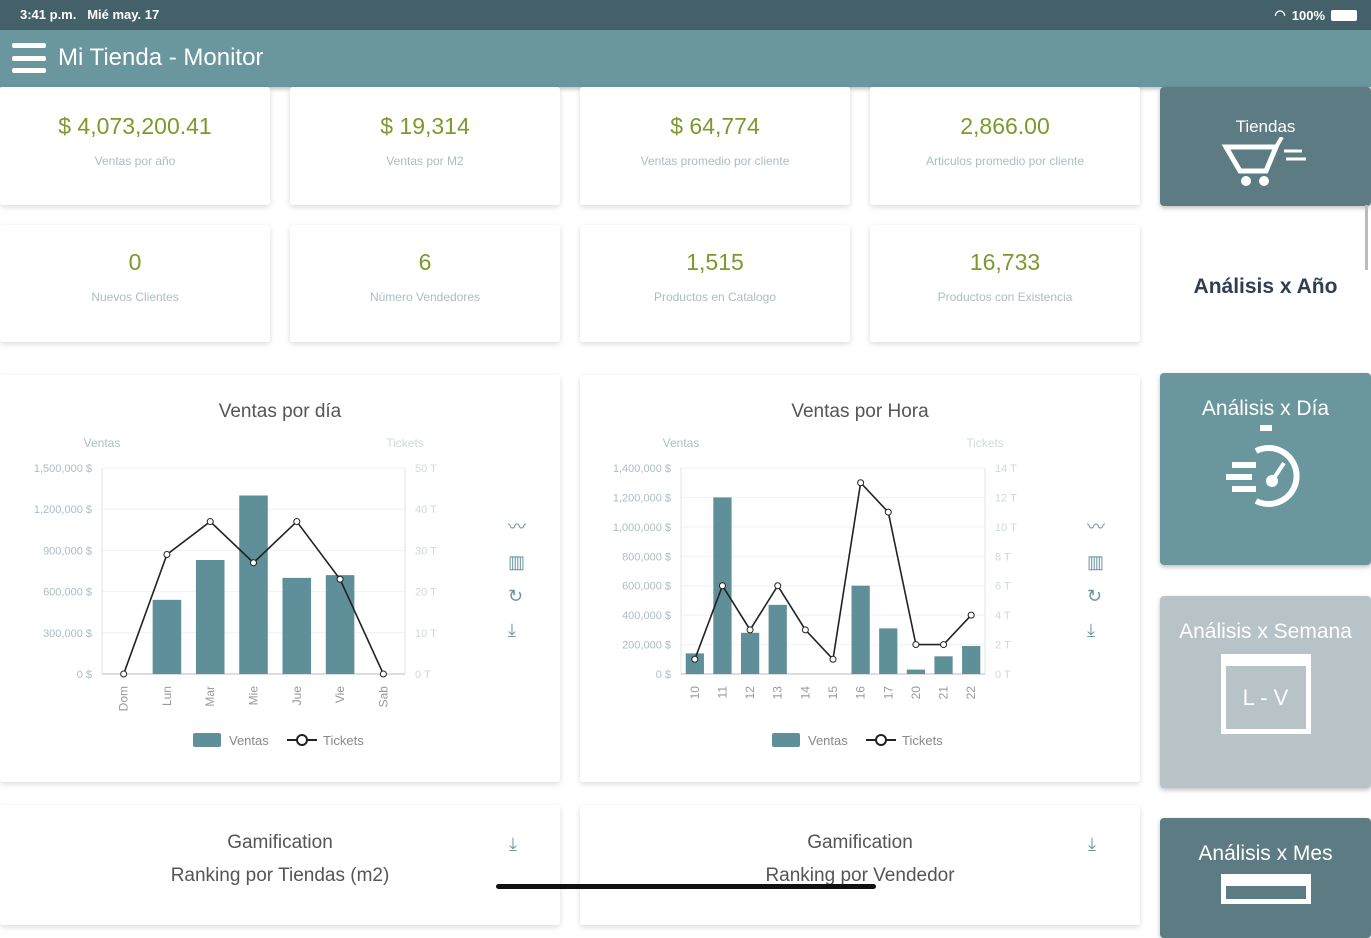 This screenshot has width=1371, height=938. I want to click on kpi-label: Productos con Existencia, so click(1005, 297).